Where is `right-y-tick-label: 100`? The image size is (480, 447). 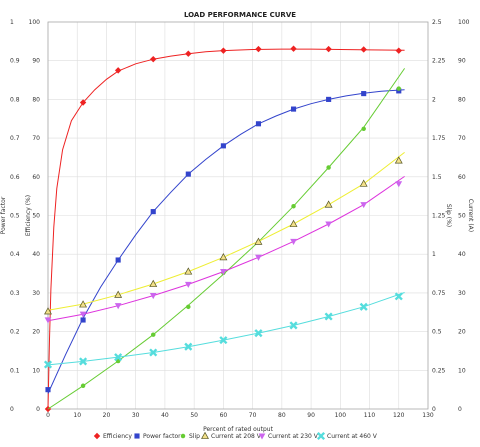
right-y-tick-label: 100 is located at coordinates (464, 22).